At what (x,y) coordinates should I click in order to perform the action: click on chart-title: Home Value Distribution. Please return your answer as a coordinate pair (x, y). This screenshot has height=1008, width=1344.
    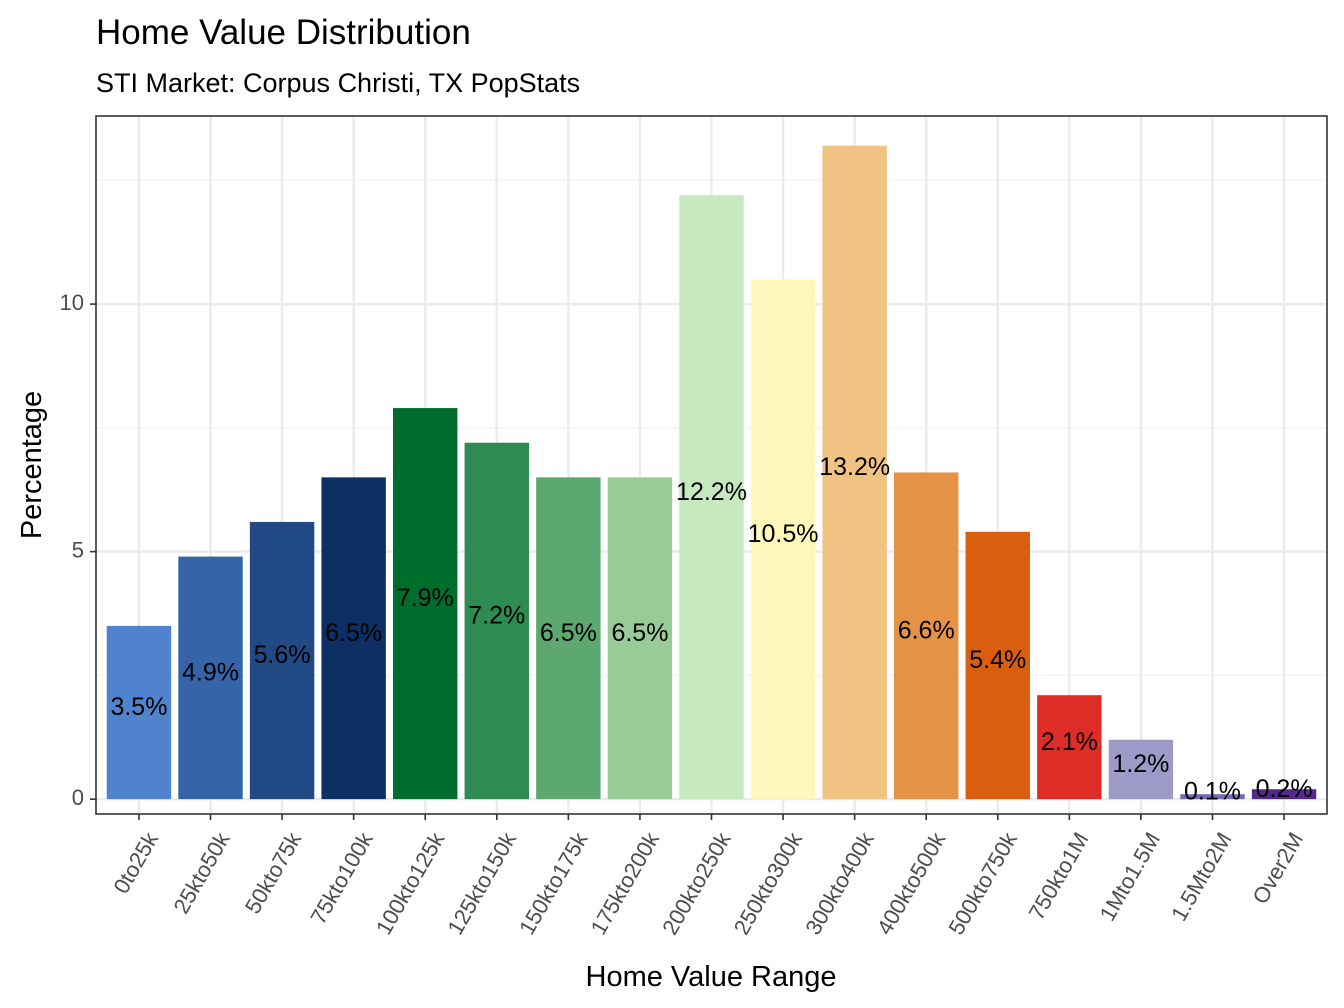
    Looking at the image, I should click on (283, 32).